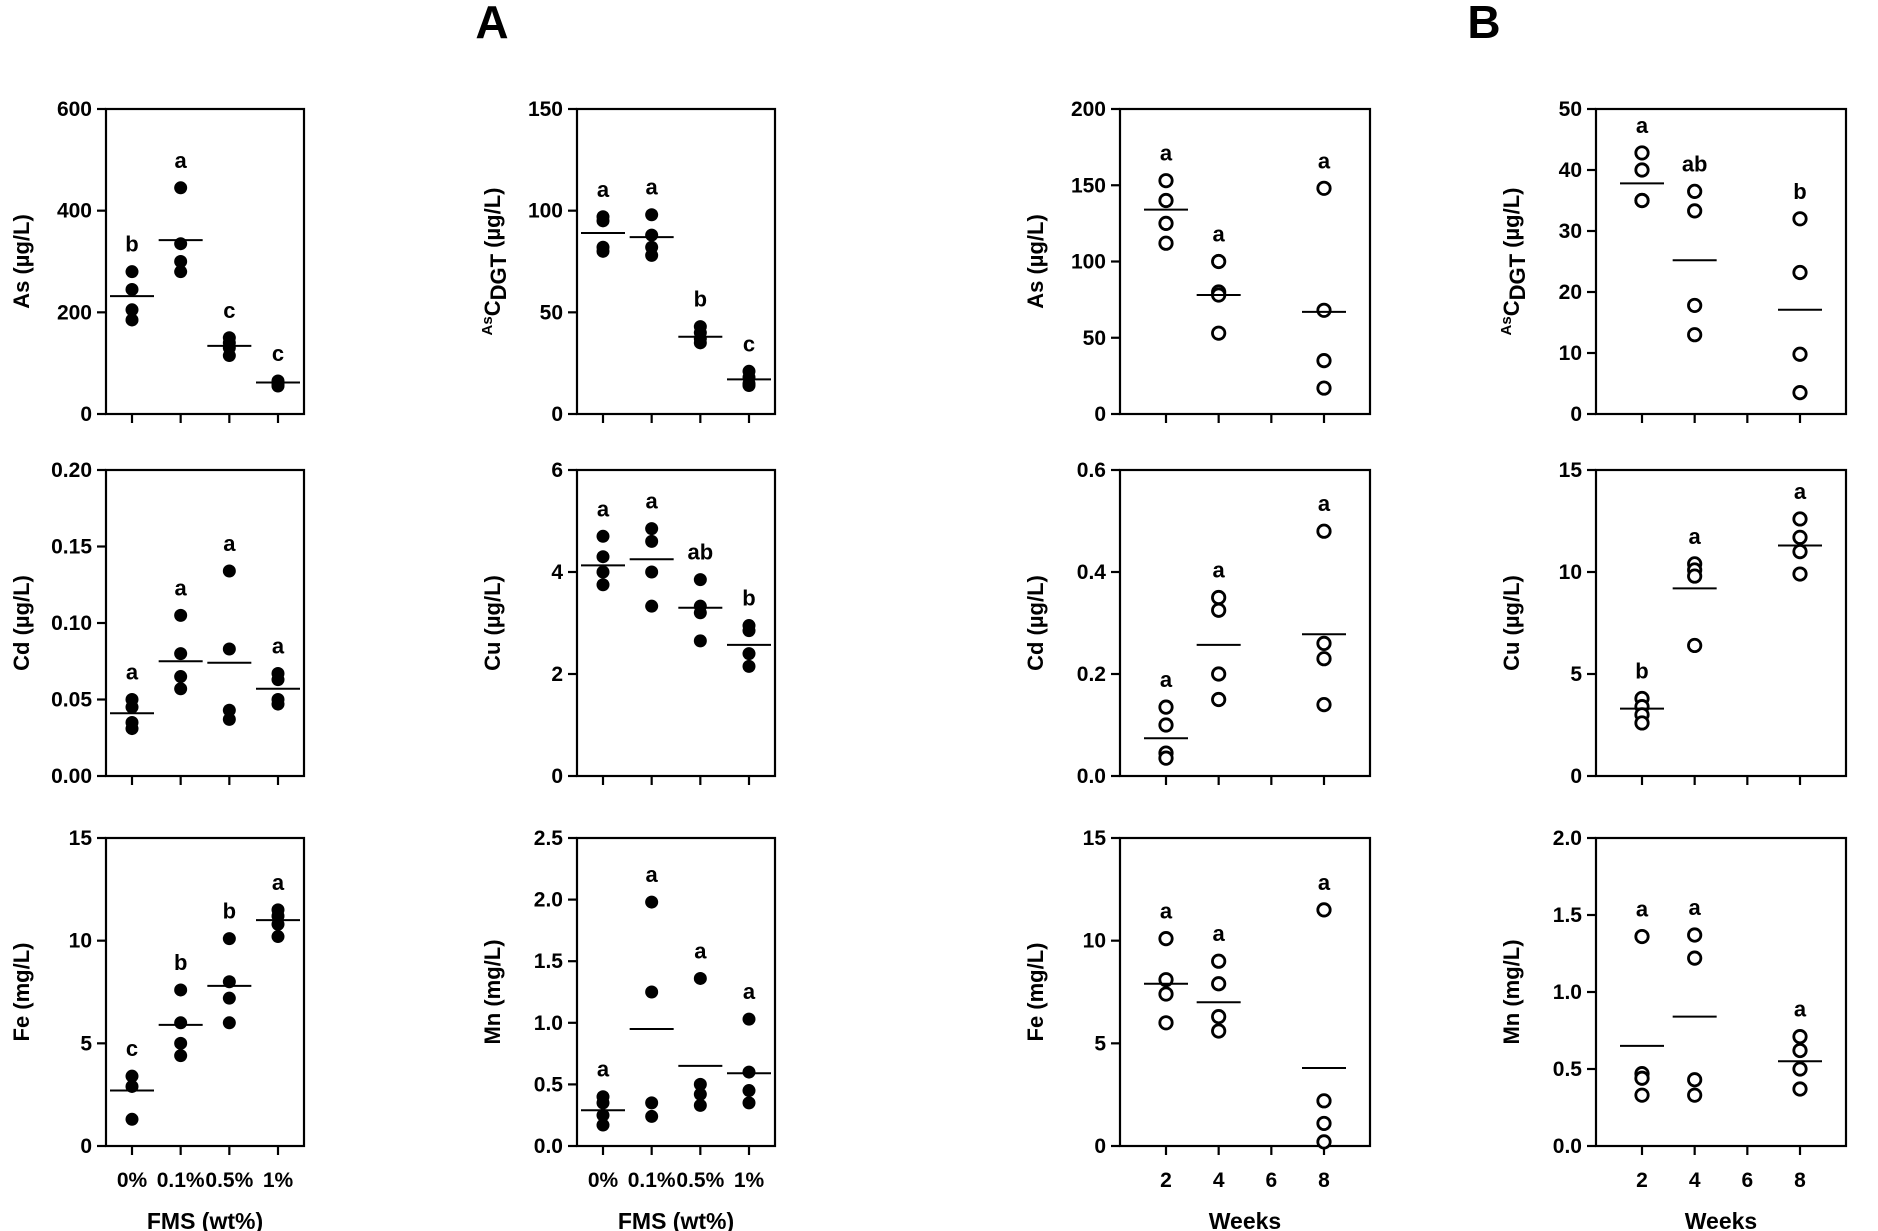 This screenshot has width=1878, height=1231. What do you see at coordinates (1100, 1146) in the screenshot?
I see `b-fe-ytick-label: 0` at bounding box center [1100, 1146].